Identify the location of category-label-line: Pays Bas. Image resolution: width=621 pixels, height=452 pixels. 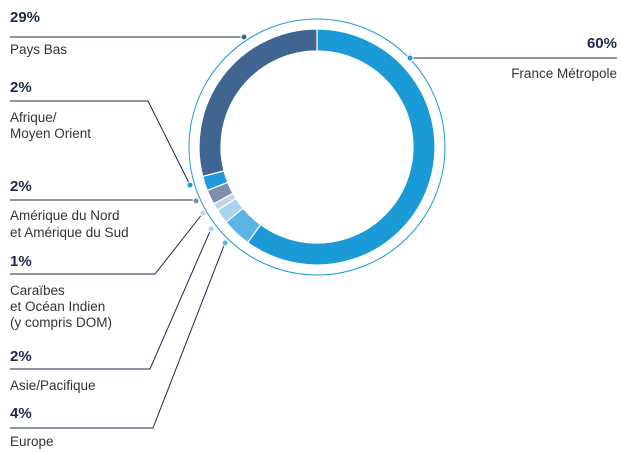
(38, 49).